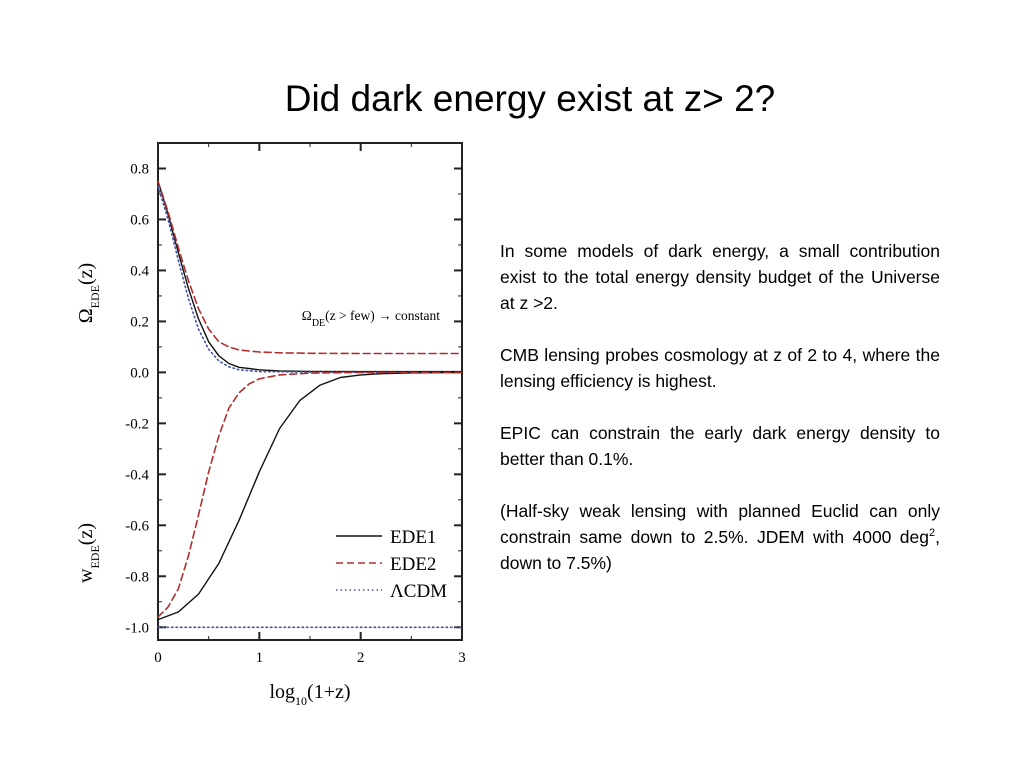 The height and width of the screenshot is (768, 1024). Describe the element at coordinates (139, 271) in the screenshot. I see `y-tick-label: 0.4` at that location.